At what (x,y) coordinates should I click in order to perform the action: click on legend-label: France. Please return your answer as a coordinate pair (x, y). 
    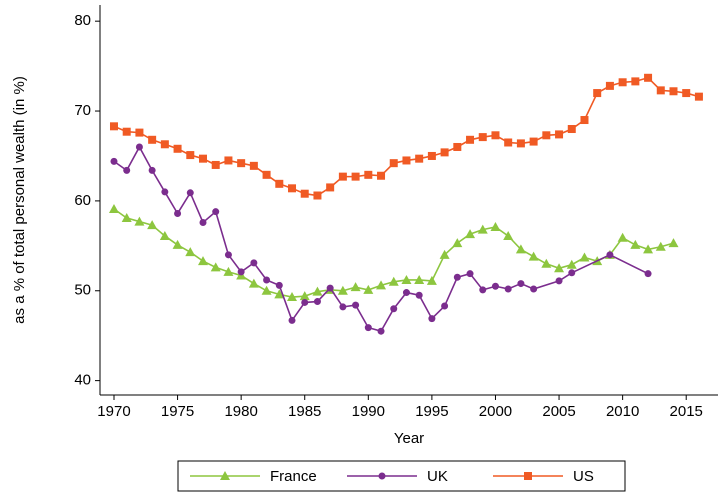
    Looking at the image, I should click on (293, 476).